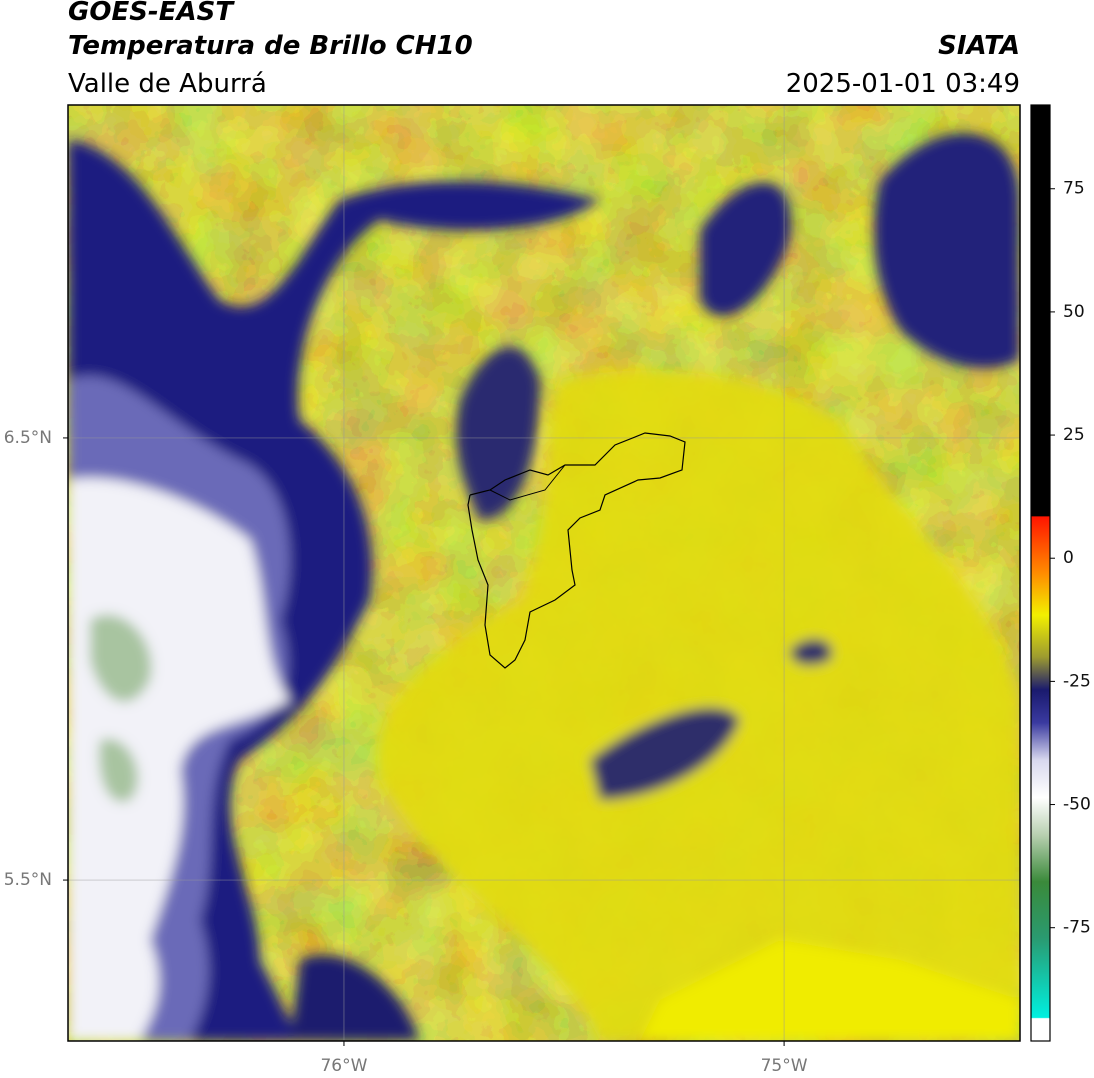 The width and height of the screenshot is (1094, 1078). Describe the element at coordinates (28, 438) in the screenshot. I see `y-tick-label: 6.5°N` at that location.